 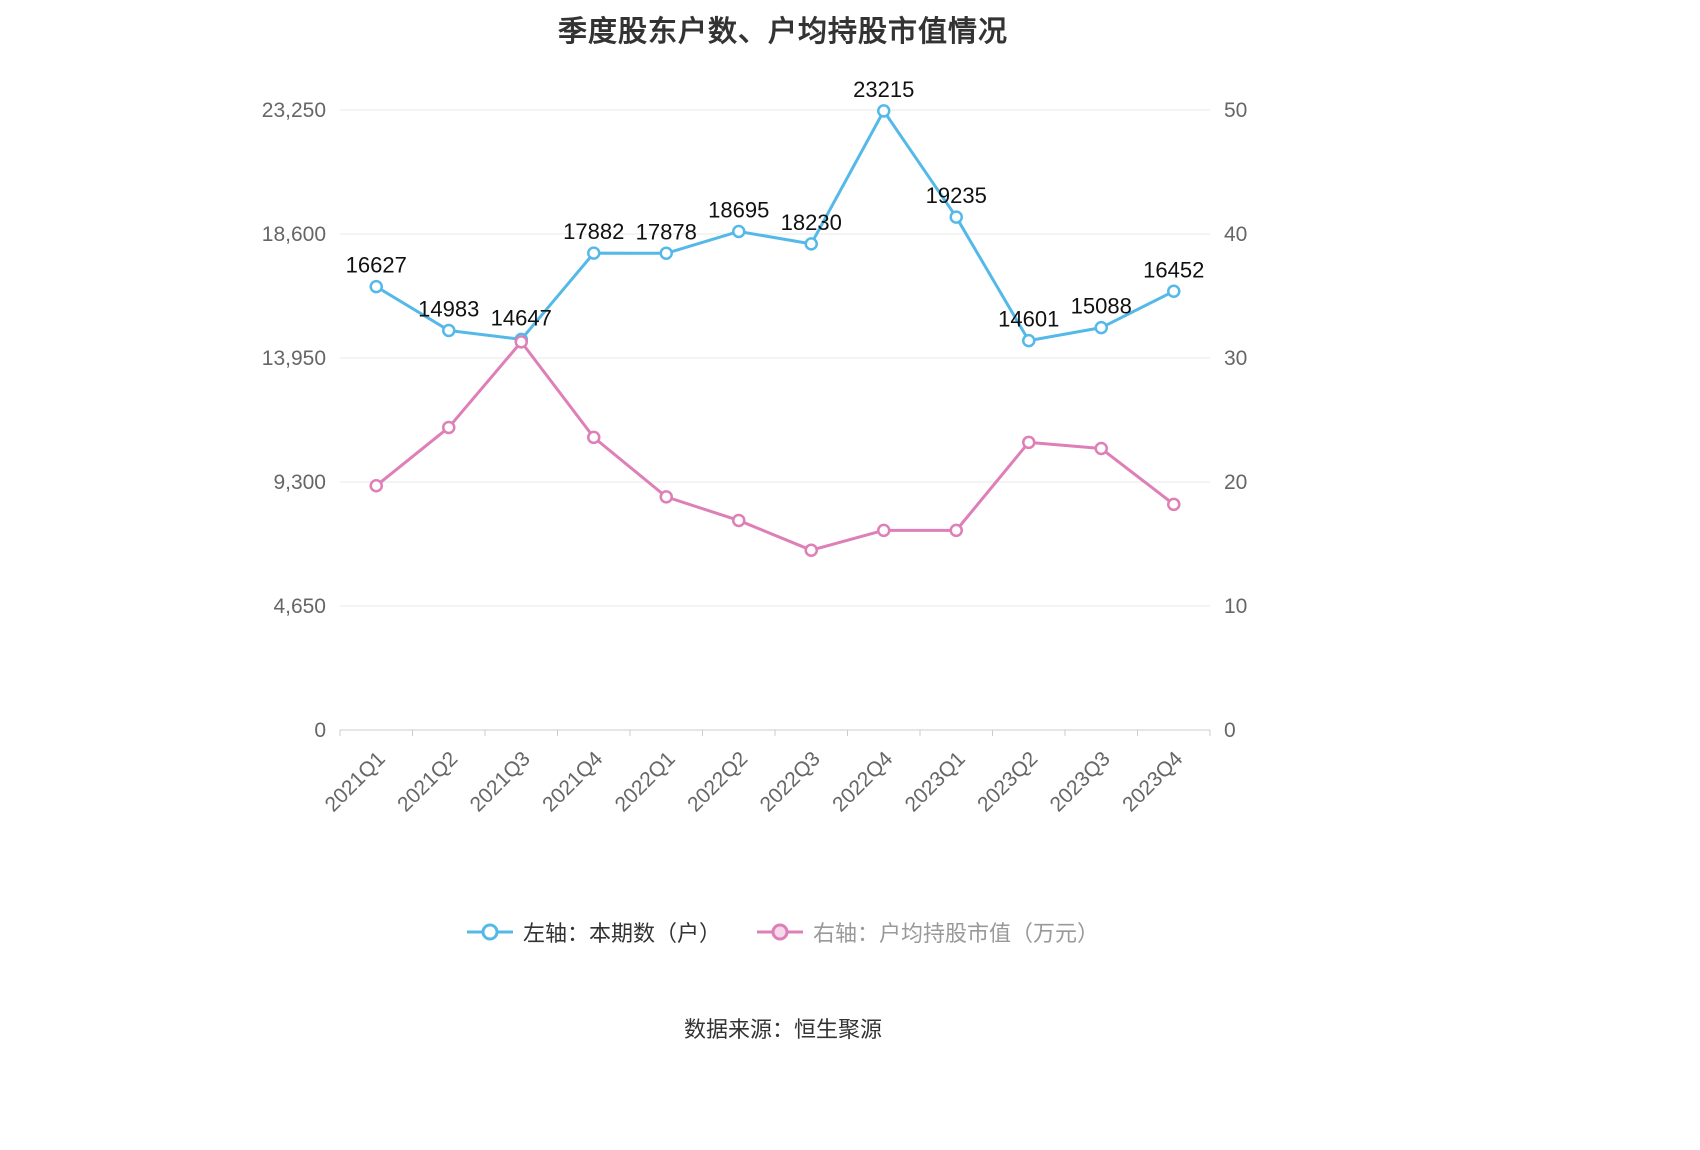 What do you see at coordinates (717, 781) in the screenshot?
I see `x-axis-category-label: 2022Q2` at bounding box center [717, 781].